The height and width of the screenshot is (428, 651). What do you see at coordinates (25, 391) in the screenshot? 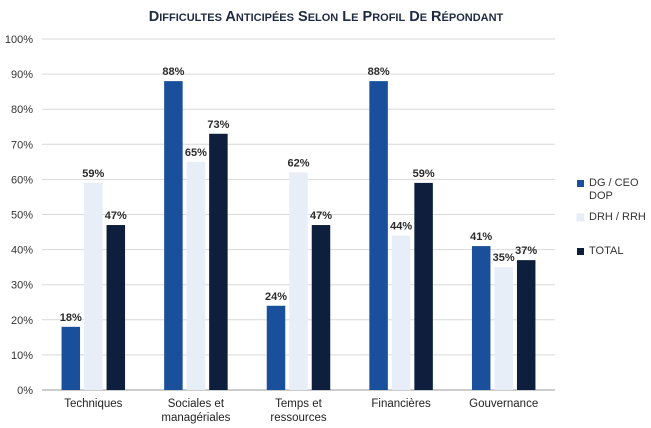
I see `y-tick-label: 0%` at bounding box center [25, 391].